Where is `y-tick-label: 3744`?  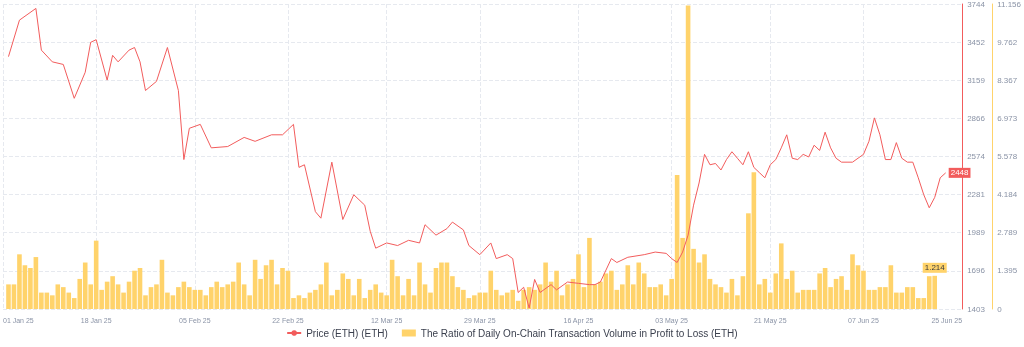
y-tick-label: 3744 is located at coordinates (976, 4).